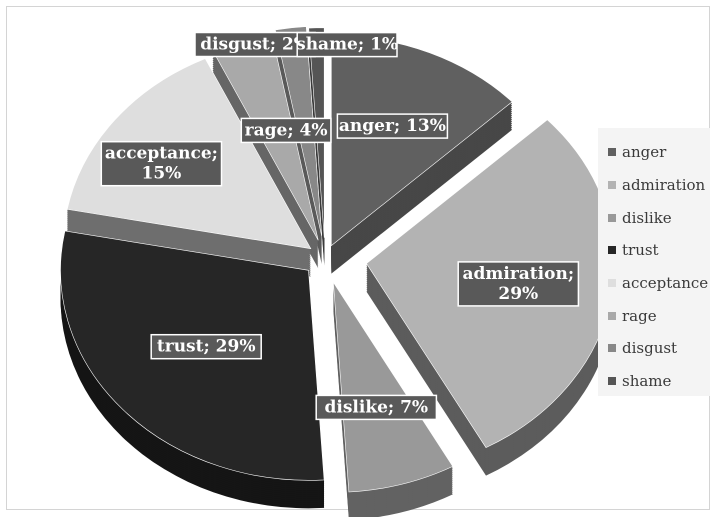  I want to click on svg-text: dislike; 7%, so click(376, 407).